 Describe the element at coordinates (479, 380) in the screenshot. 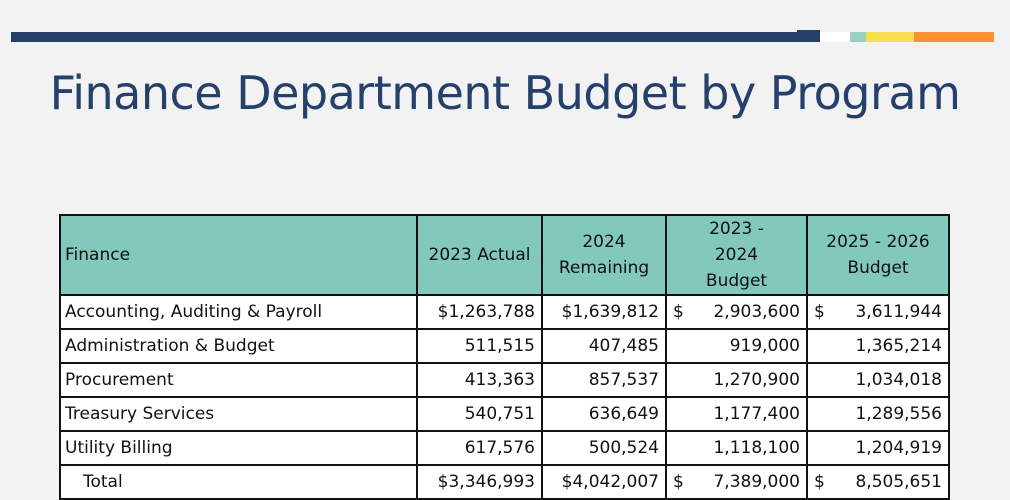

I see `actual-2023-cell: 413,363` at that location.